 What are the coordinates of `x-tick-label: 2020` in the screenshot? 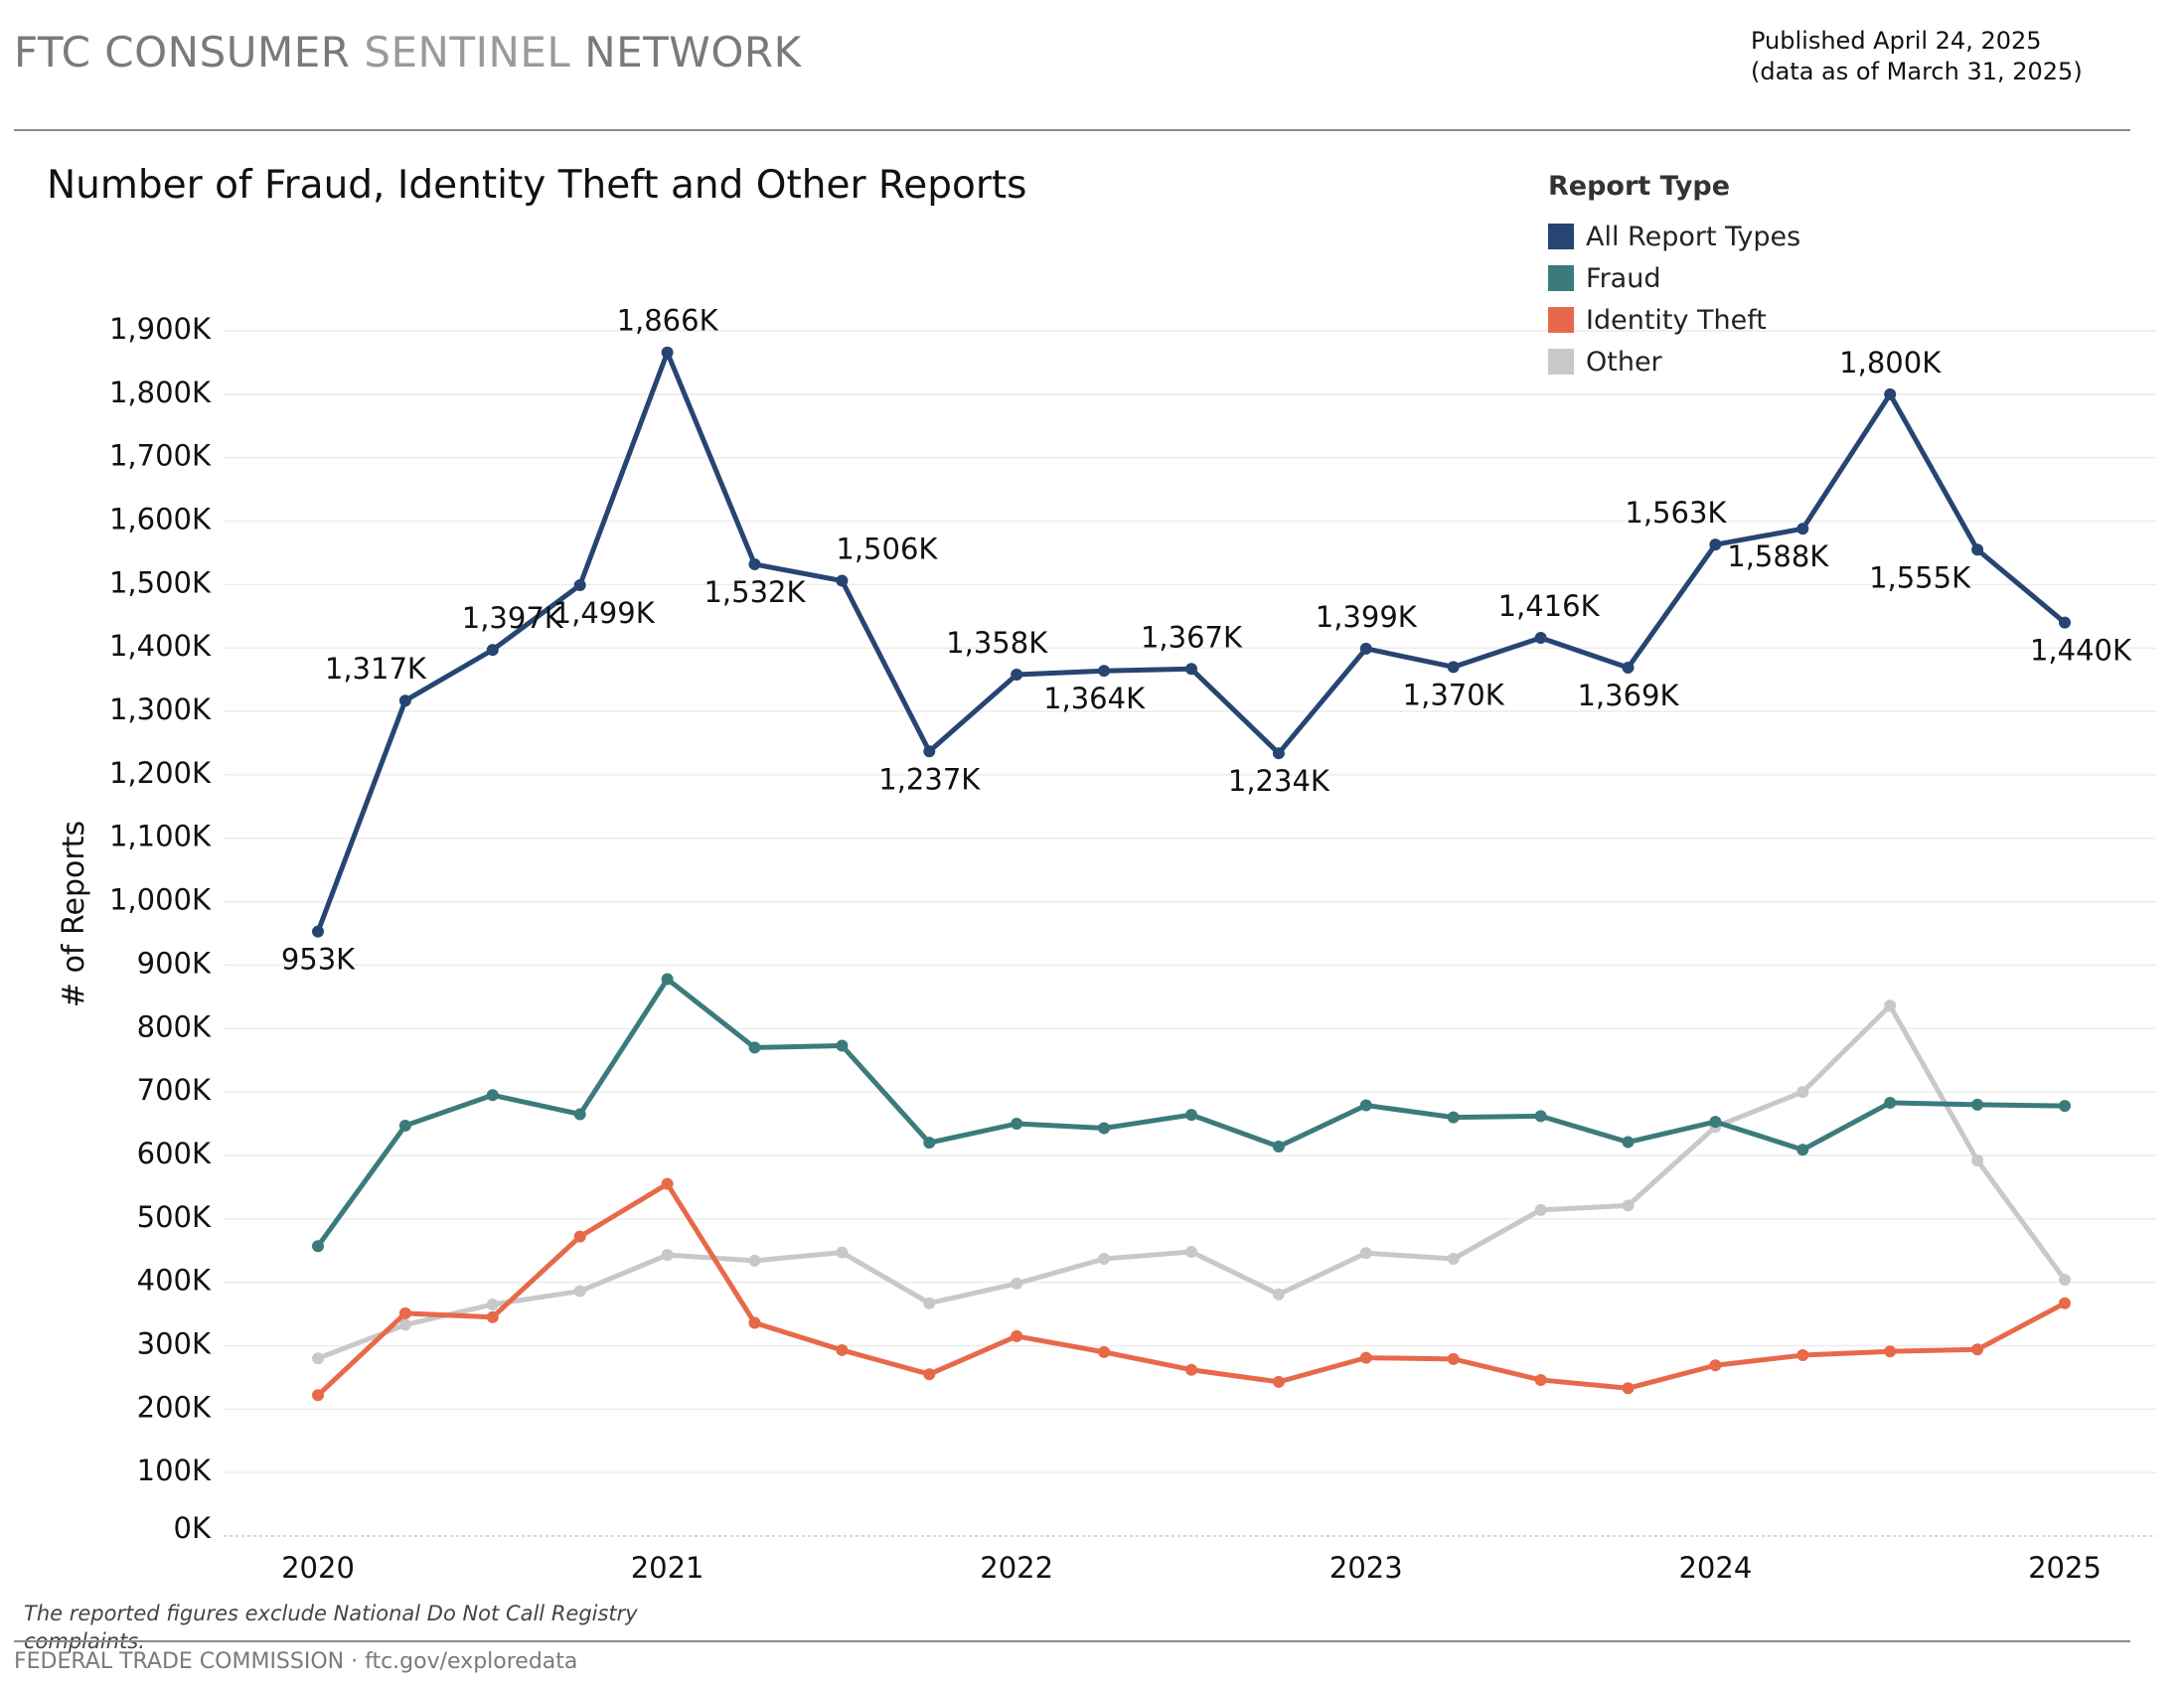 It's located at (318, 1568).